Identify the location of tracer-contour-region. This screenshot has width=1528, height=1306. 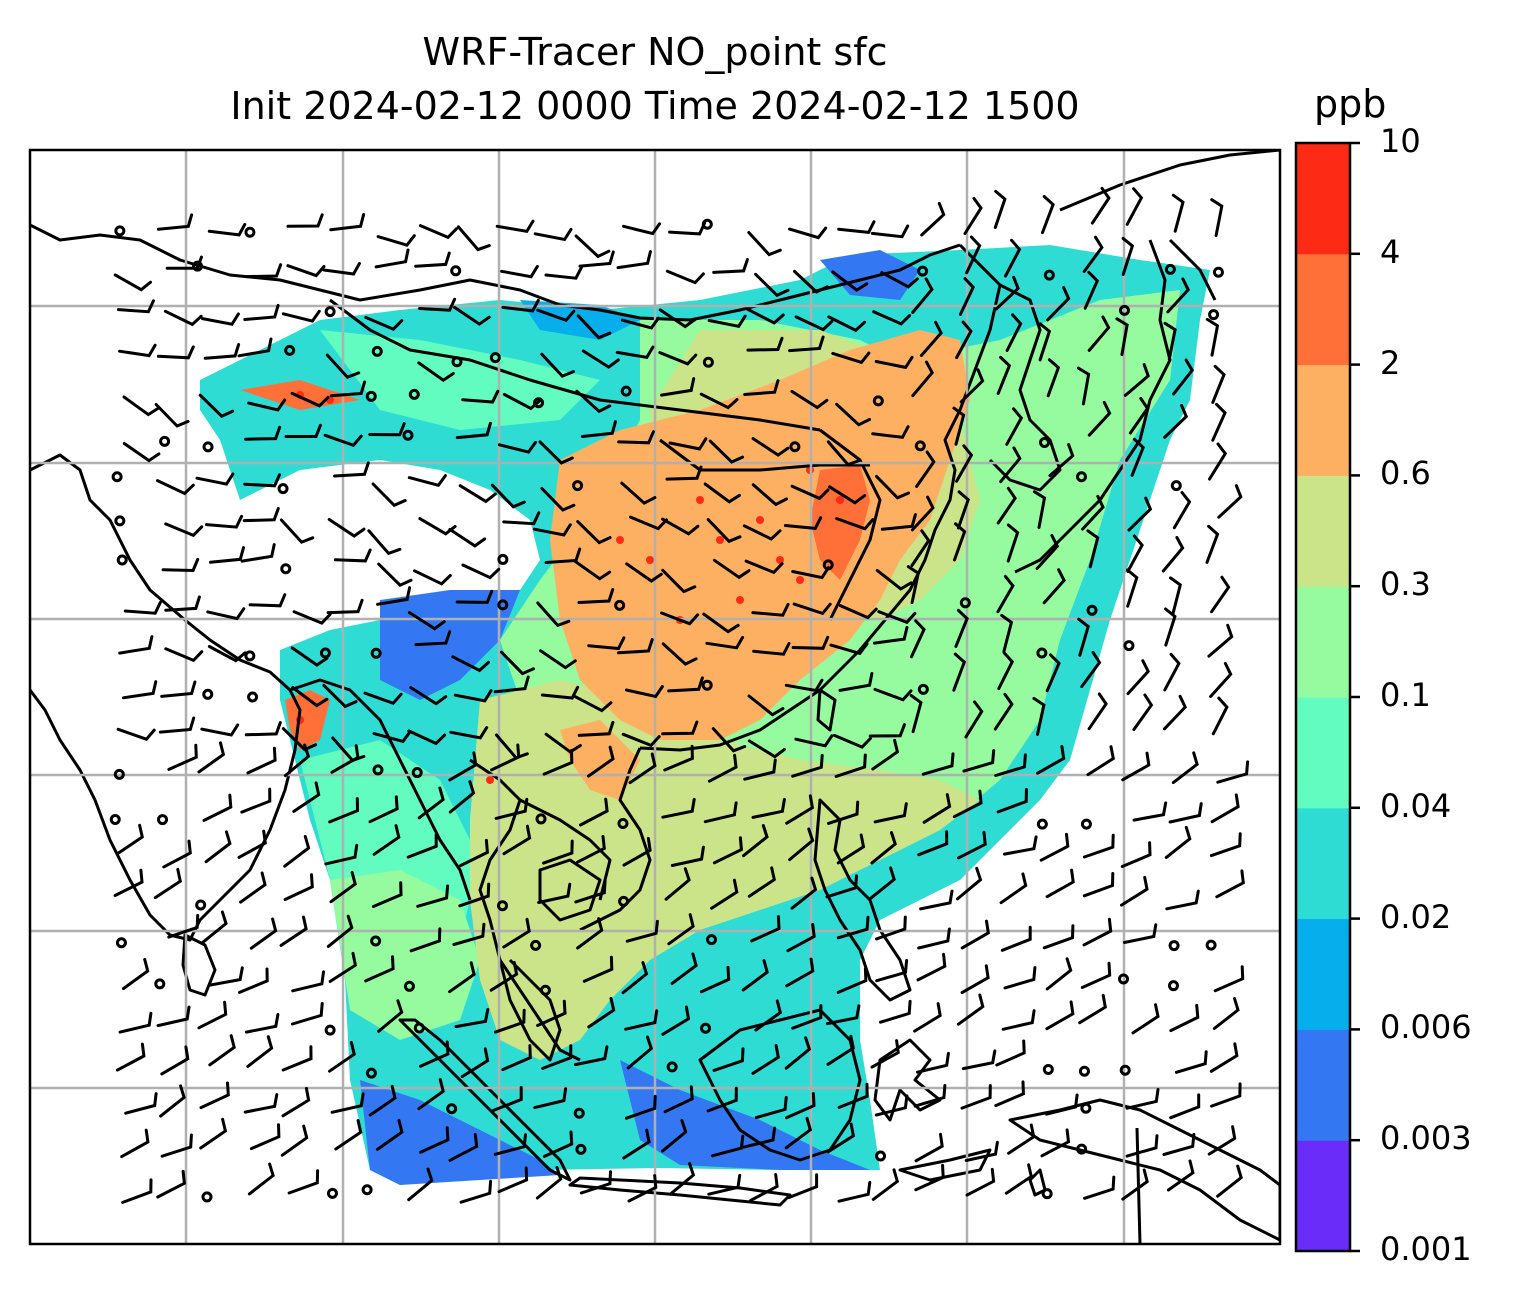
(580, 320).